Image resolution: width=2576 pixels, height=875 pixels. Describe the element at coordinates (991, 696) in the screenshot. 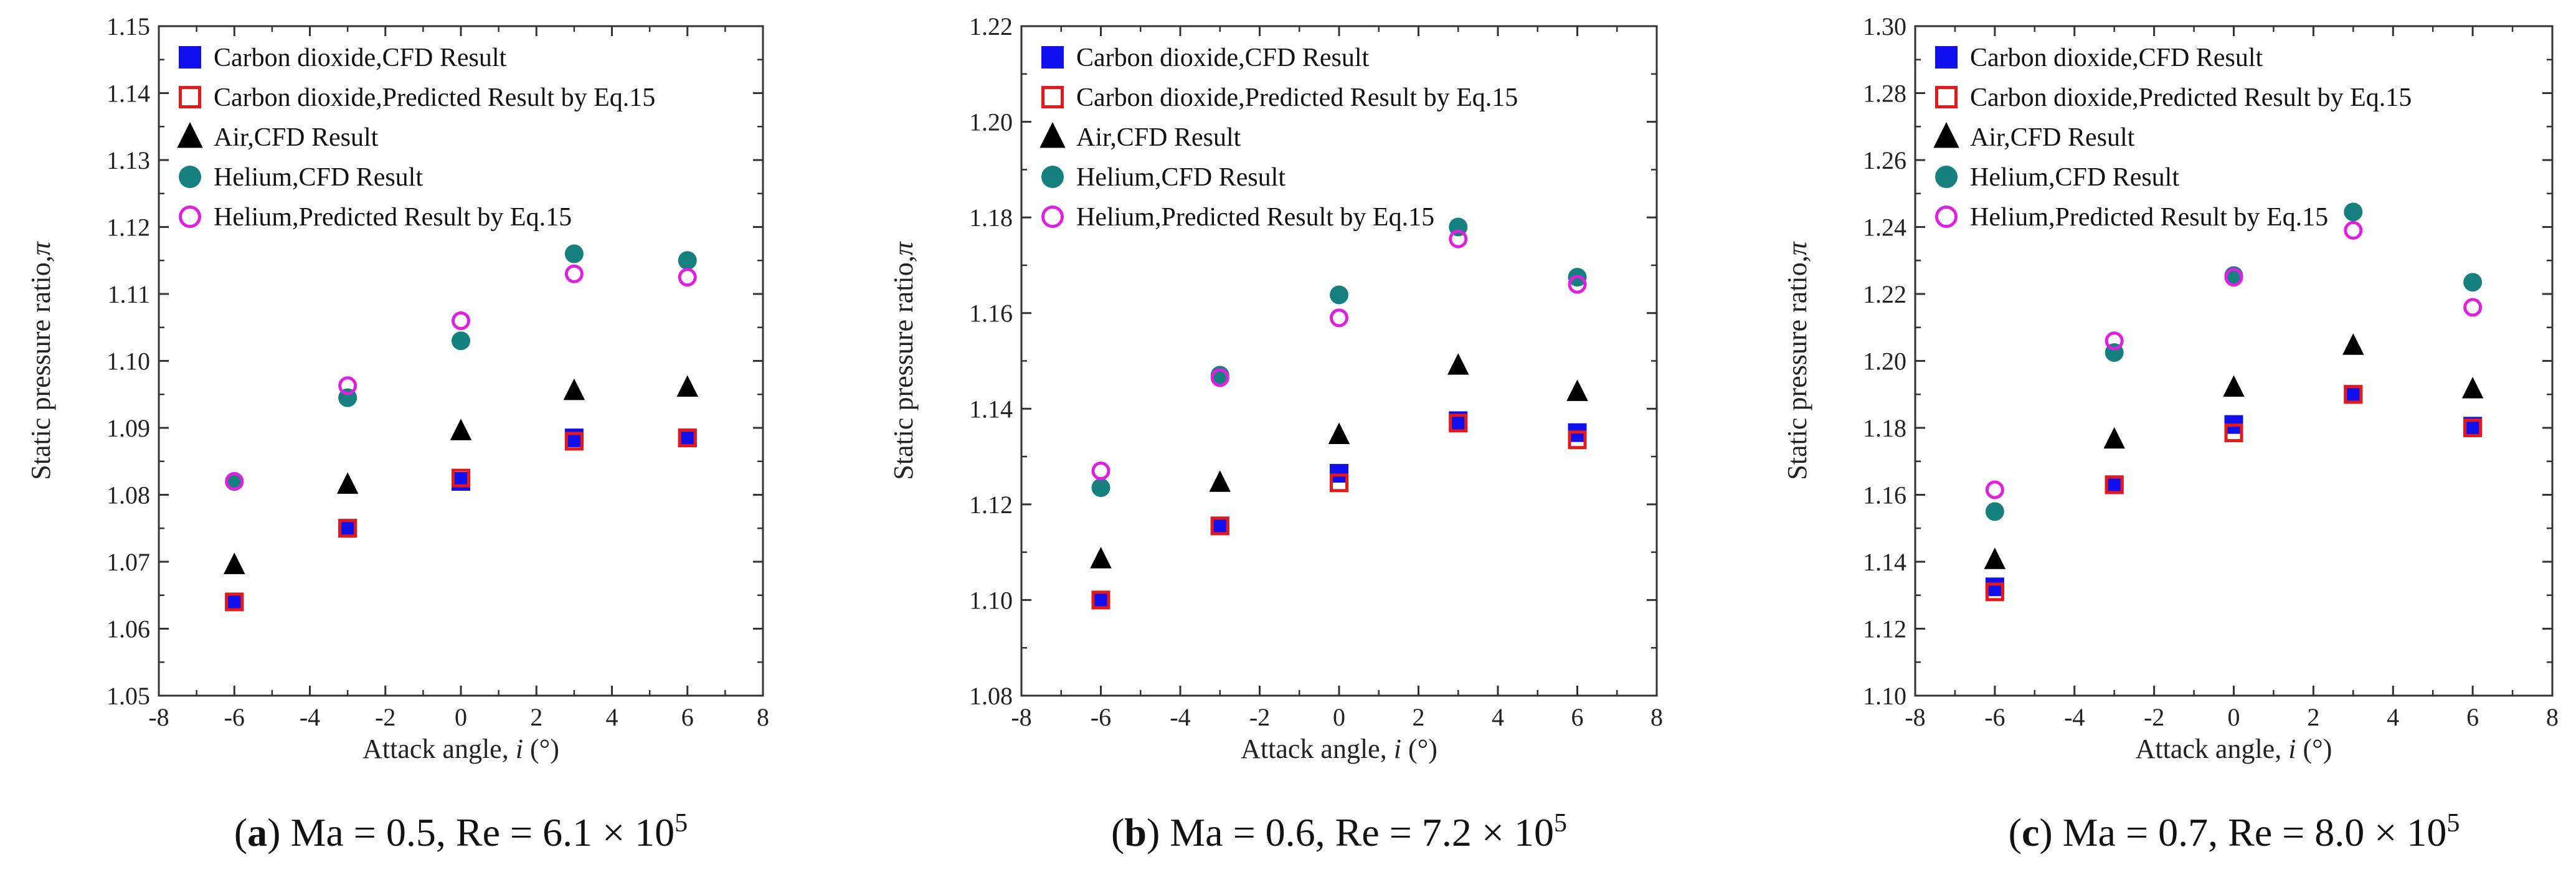

I see `y-tick-label: 1.08` at that location.